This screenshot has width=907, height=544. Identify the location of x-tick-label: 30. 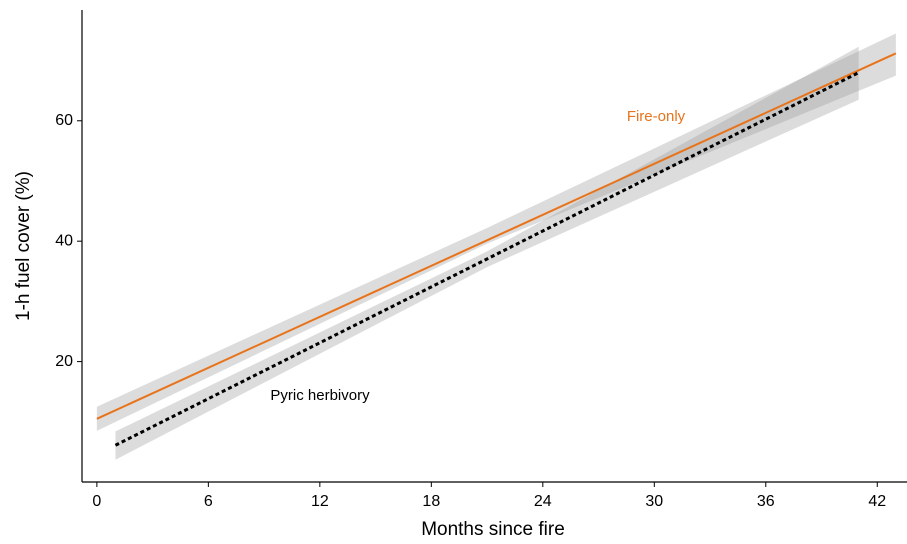
(654, 501).